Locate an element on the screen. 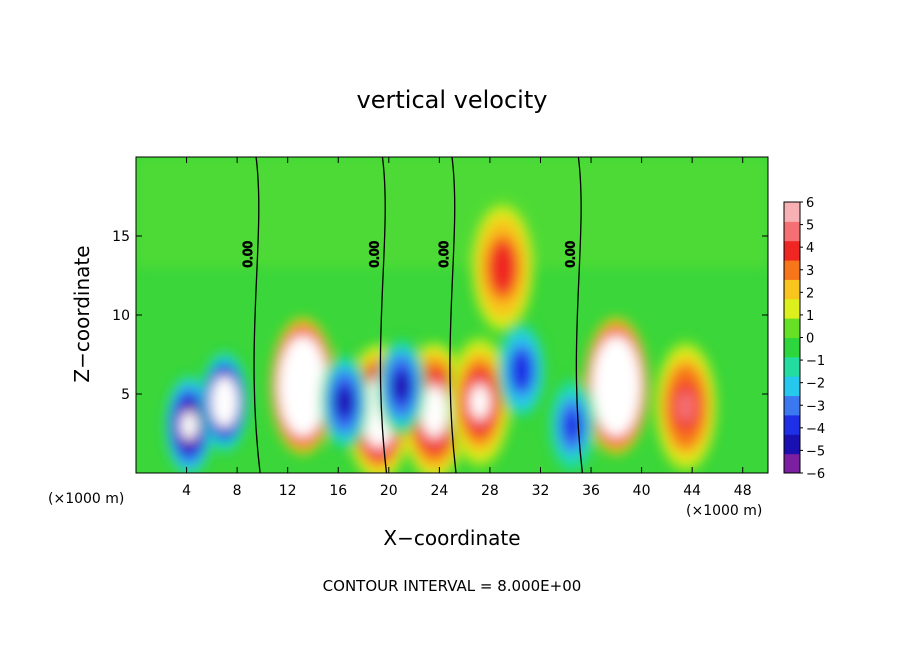 This screenshot has width=904, height=654. zero-contour-label-2: 0.00 is located at coordinates (444, 254).